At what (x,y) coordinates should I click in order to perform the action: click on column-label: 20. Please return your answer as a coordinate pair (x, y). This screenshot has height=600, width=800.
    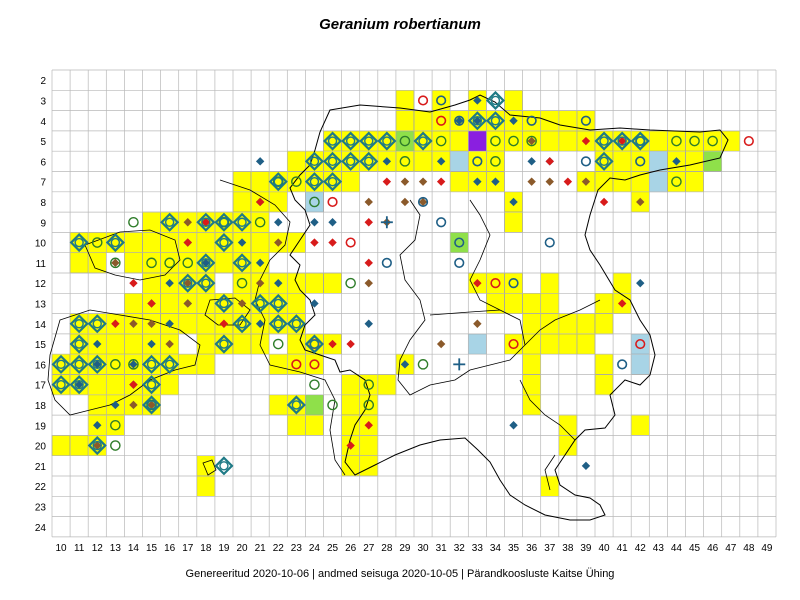
    Looking at the image, I should click on (242, 548).